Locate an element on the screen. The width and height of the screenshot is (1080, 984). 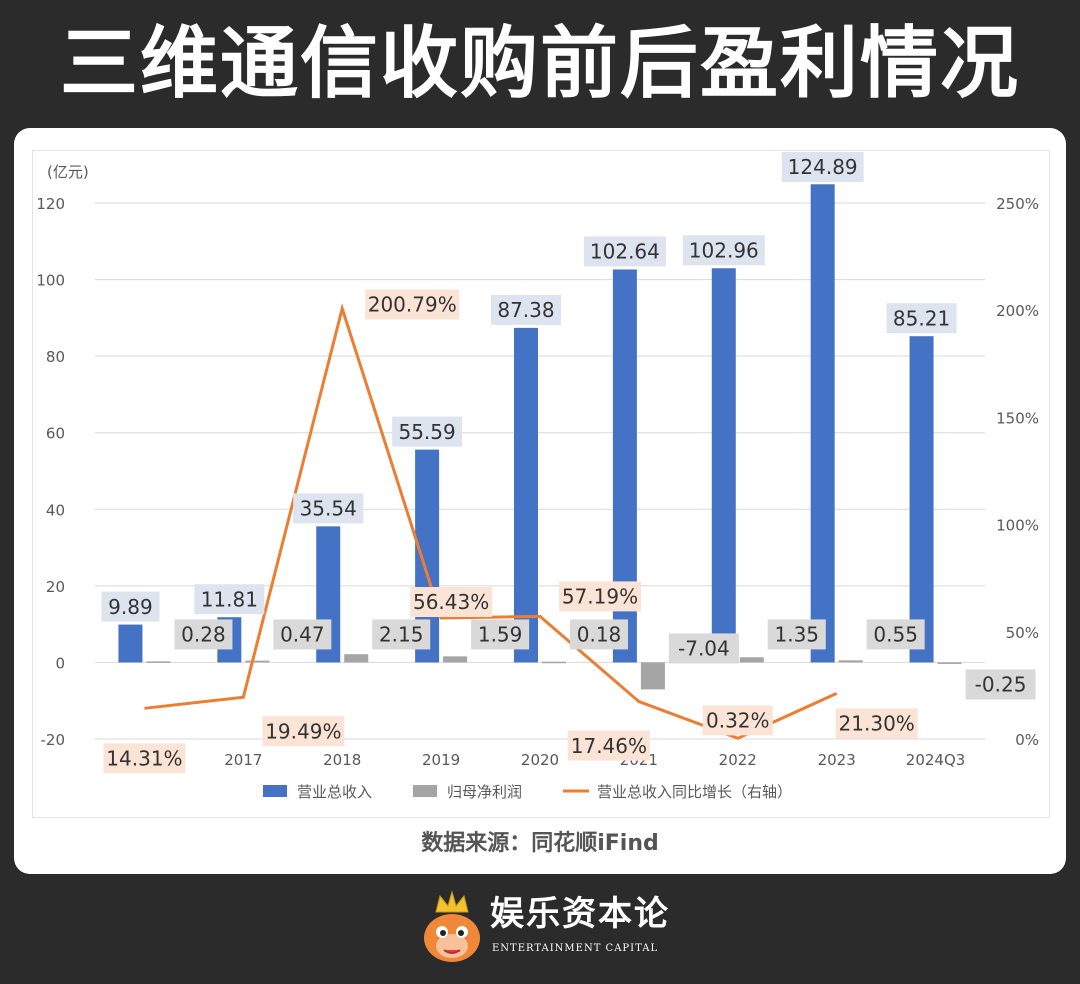
profit-data-label: 0.47 is located at coordinates (302, 635).